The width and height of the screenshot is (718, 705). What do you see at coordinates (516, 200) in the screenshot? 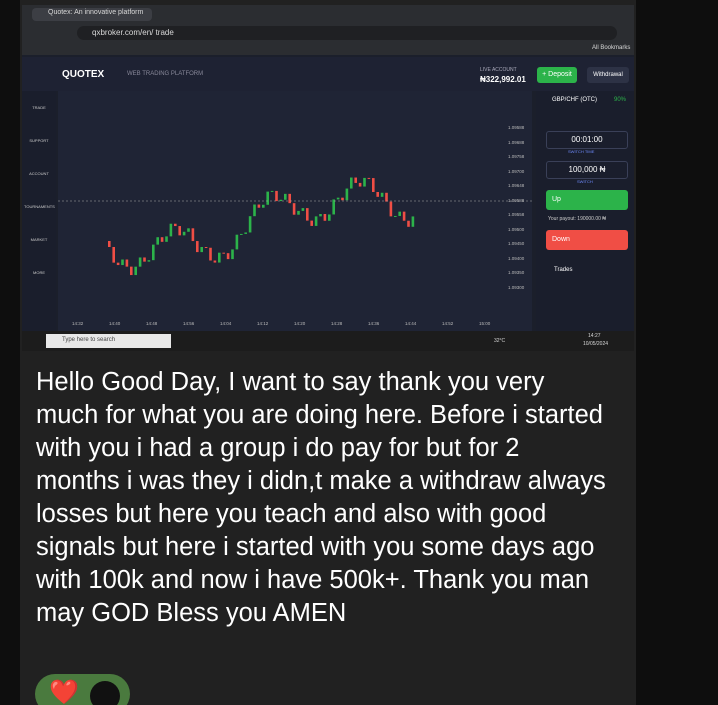
I see `price-label: 1.09588` at bounding box center [516, 200].